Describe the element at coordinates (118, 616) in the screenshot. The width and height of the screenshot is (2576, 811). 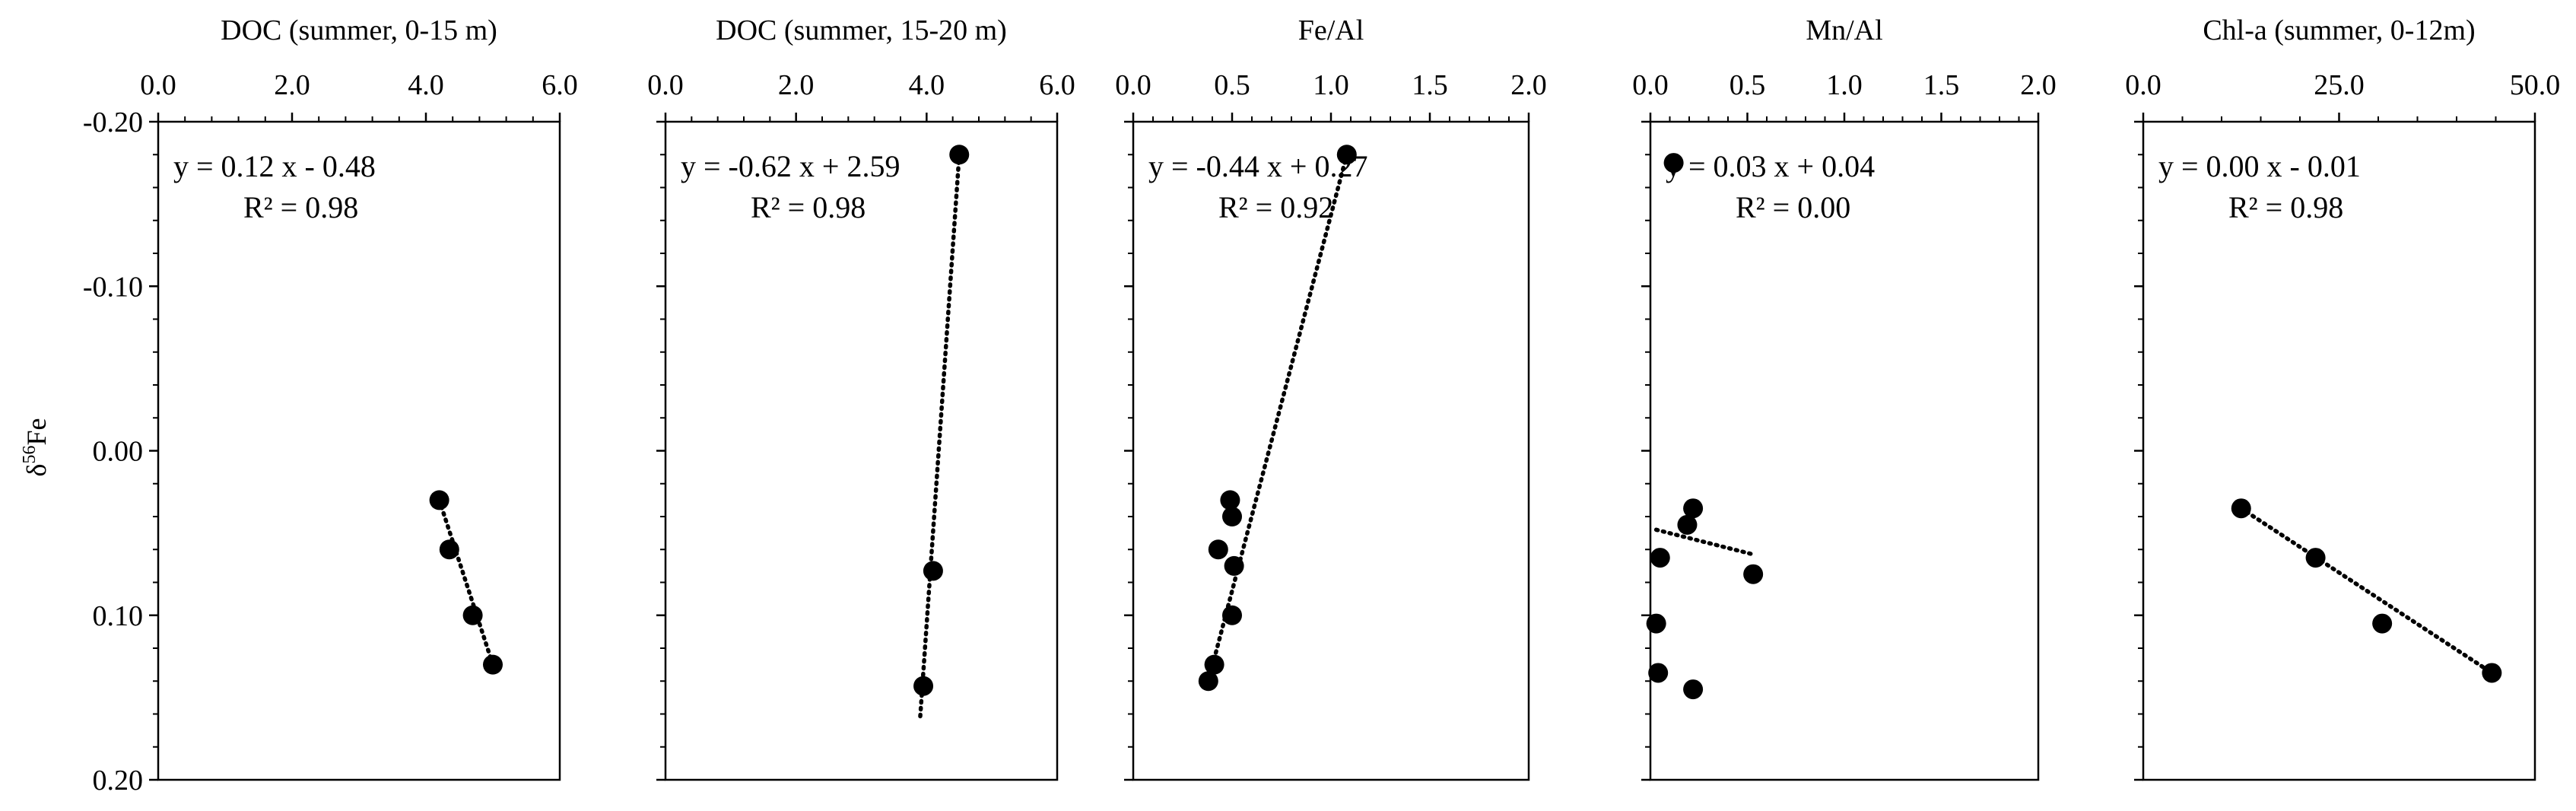
I see `y-tick-label: 0.10` at that location.